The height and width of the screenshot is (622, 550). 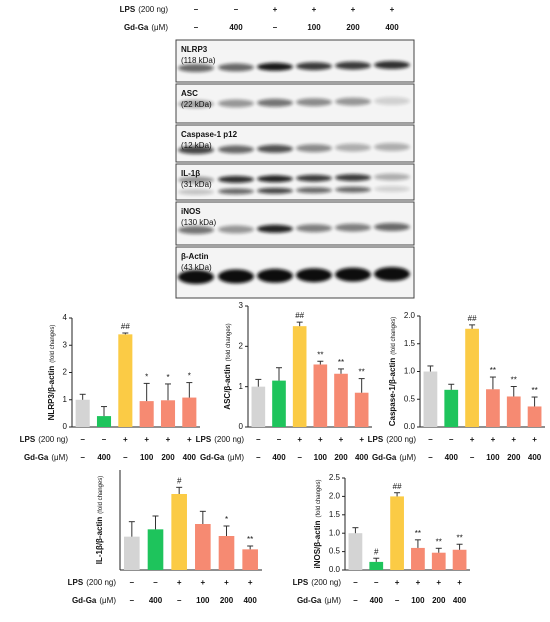 I want to click on significance-label: ##, so click(x=472, y=318).